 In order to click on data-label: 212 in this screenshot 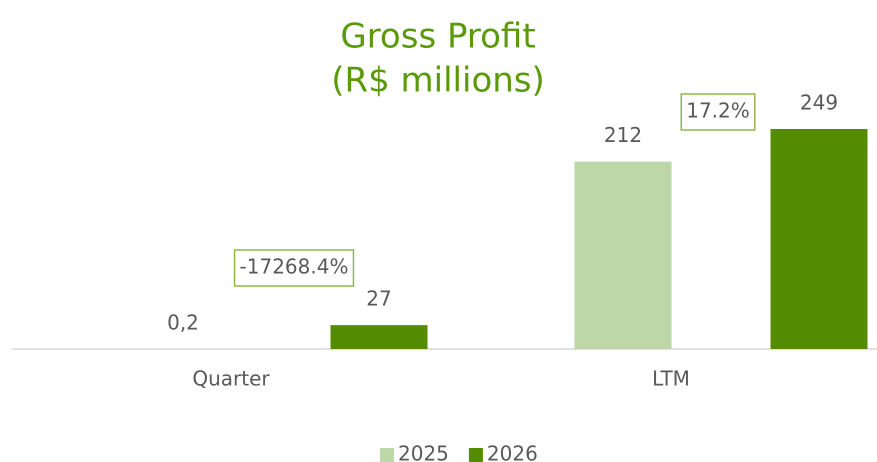, I will do `click(623, 135)`.